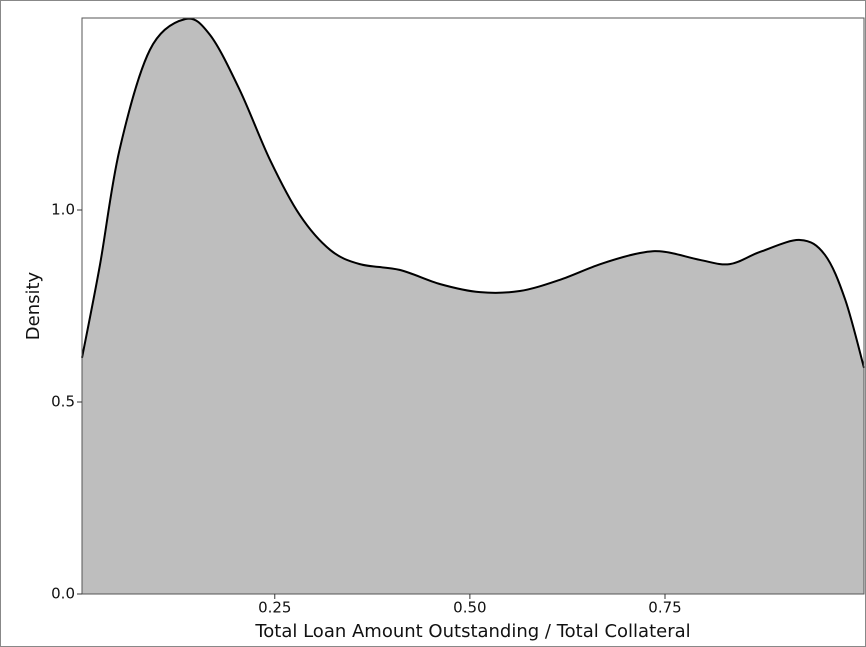  I want to click on y-tick-label: 0.0, so click(63, 594).